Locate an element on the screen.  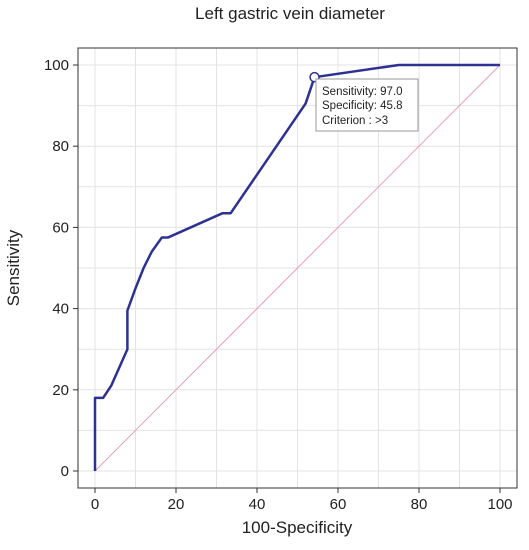
y-axis-label: Sensitivity is located at coordinates (13, 267).